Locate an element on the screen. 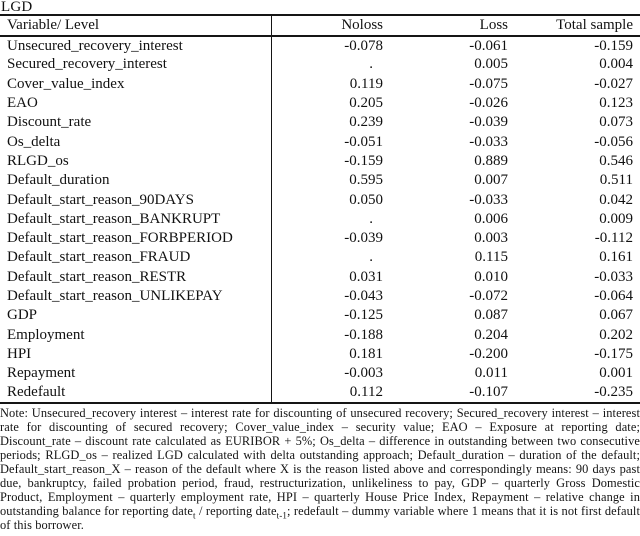 The width and height of the screenshot is (640, 536). noloss-cell: 0.595 is located at coordinates (366, 180).